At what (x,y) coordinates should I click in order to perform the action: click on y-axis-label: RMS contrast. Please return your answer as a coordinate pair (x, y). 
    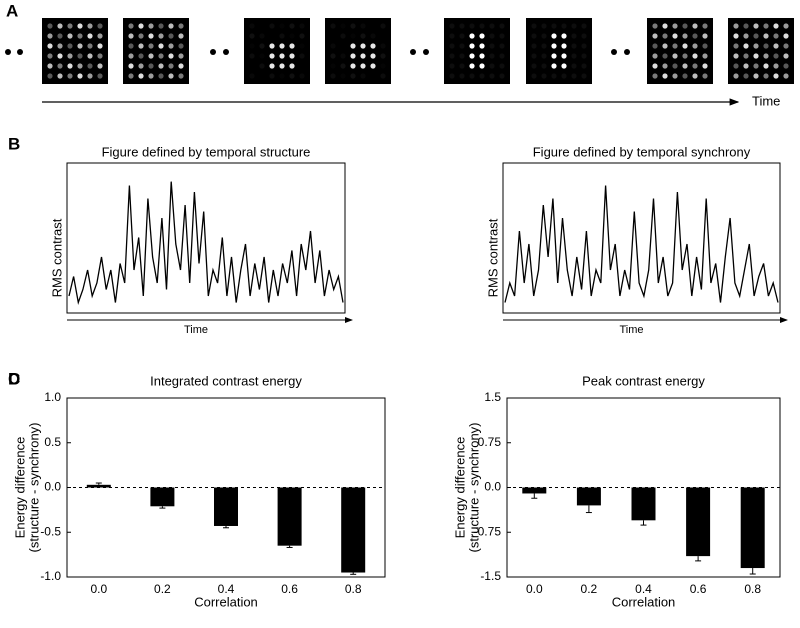
    Looking at the image, I should click on (492, 257).